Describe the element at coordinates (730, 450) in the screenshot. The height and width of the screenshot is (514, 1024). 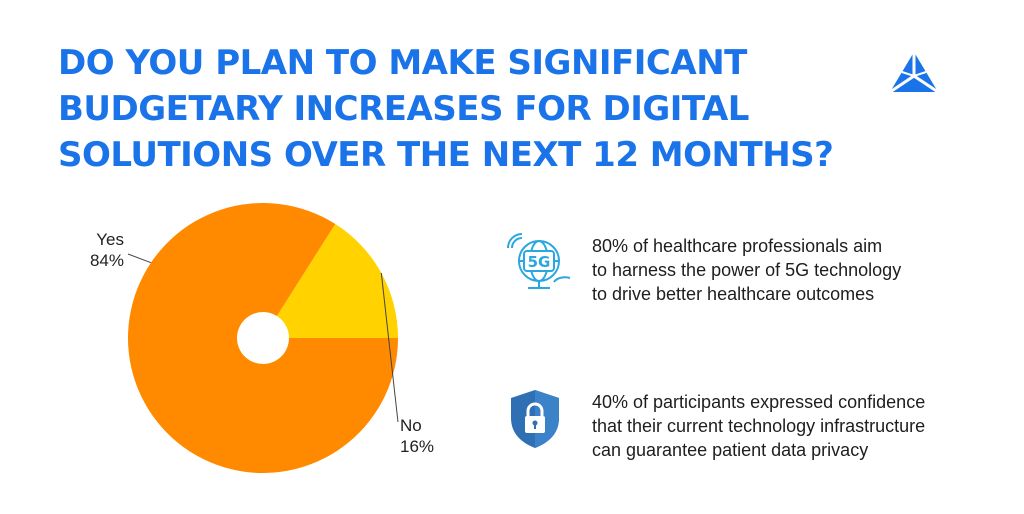
I see `stat-line: can guarantee patient data privacy` at that location.